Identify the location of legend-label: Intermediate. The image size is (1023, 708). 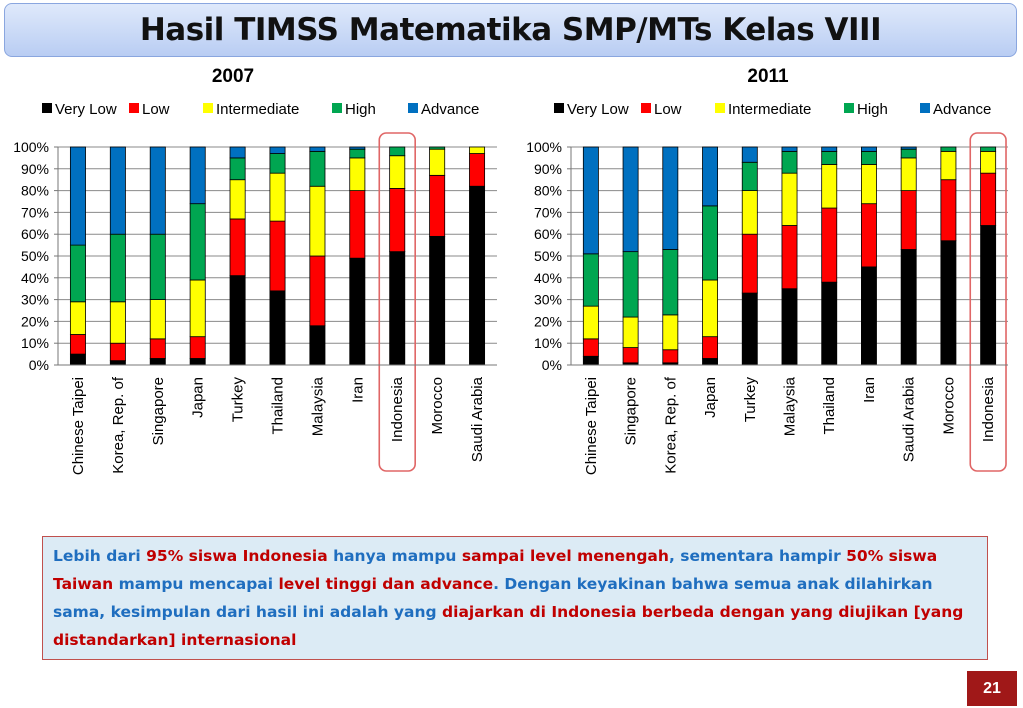
(257, 109).